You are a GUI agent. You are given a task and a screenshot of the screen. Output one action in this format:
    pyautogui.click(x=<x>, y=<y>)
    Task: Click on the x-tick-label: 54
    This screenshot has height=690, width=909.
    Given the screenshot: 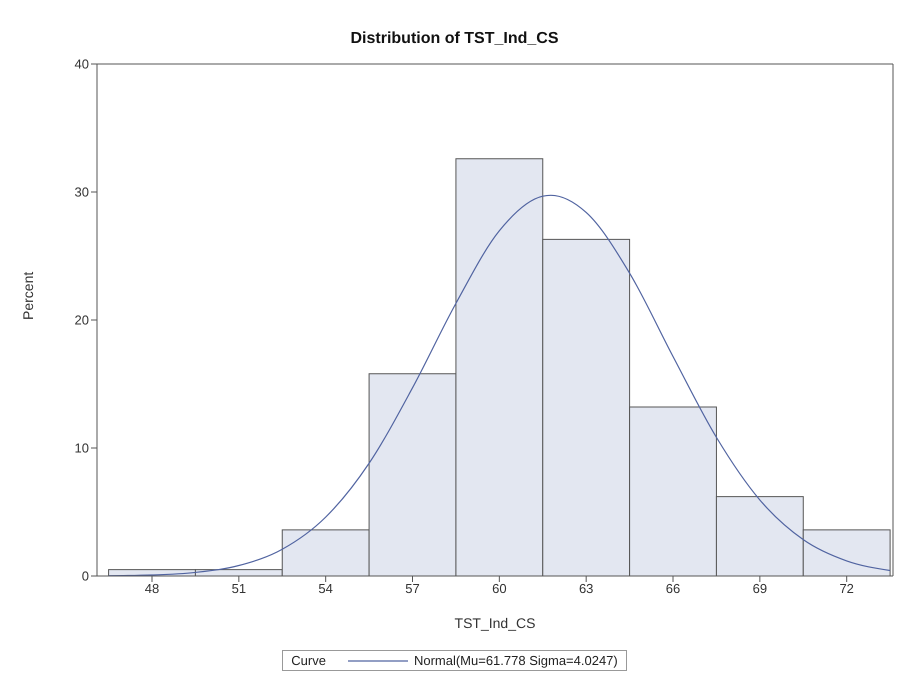 What is the action you would take?
    pyautogui.click(x=325, y=588)
    